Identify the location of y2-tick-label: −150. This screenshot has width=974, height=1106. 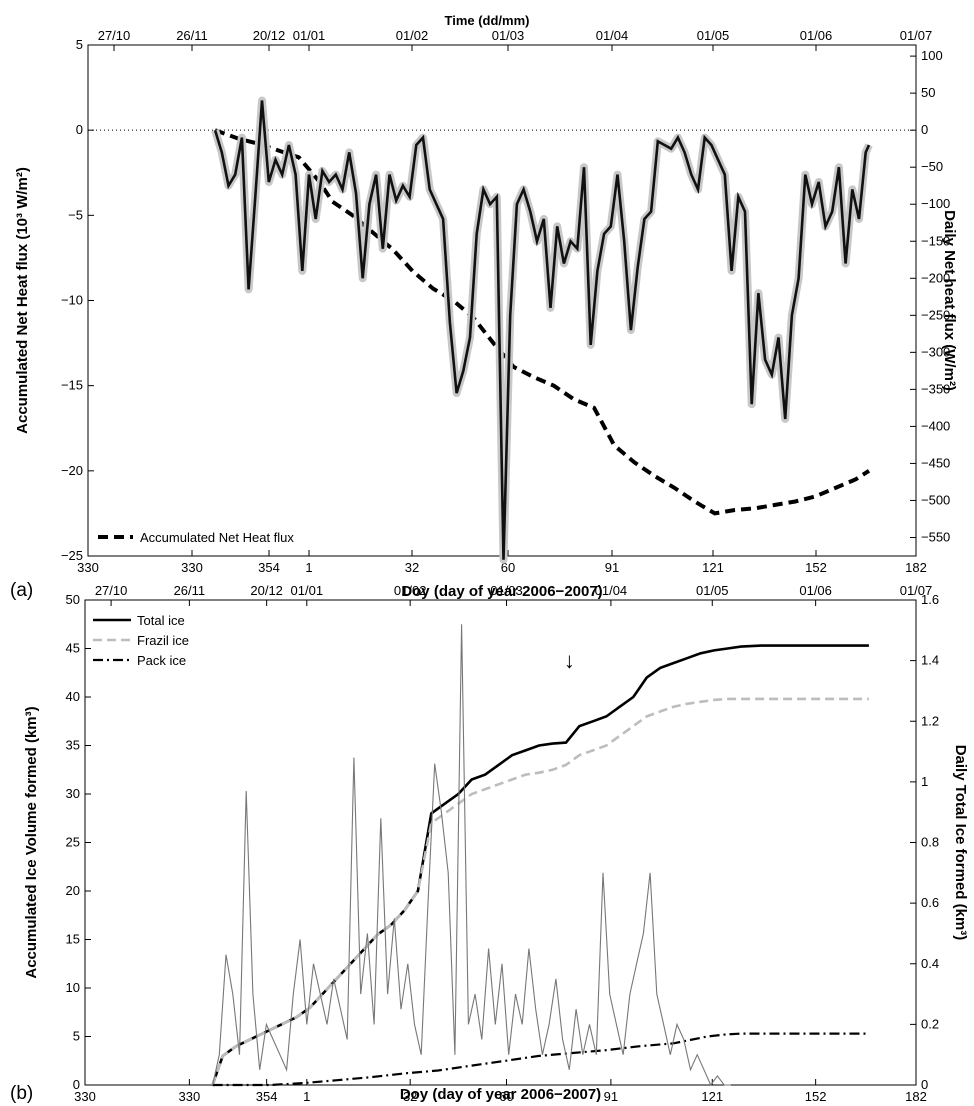
(935, 240).